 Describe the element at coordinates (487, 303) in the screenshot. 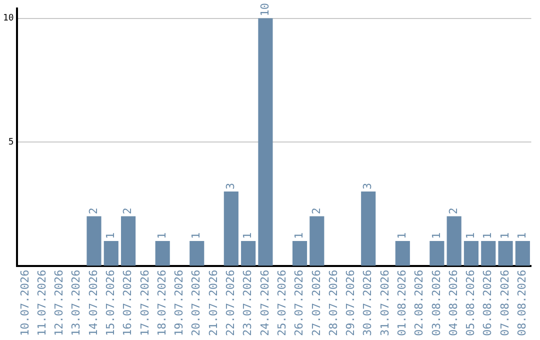

I see `x-tick-label: 06.08.2026` at that location.